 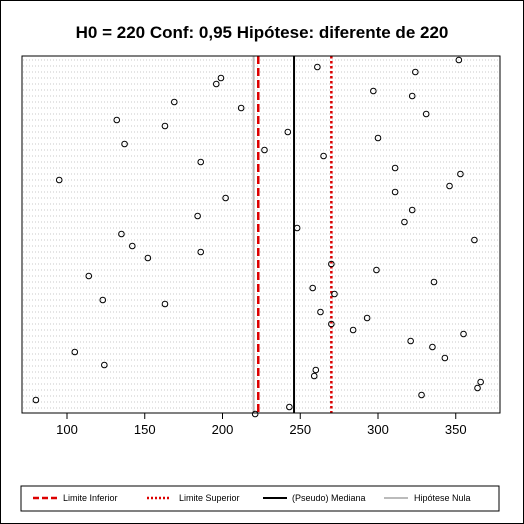 What do you see at coordinates (378, 429) in the screenshot?
I see `x-tick-label: 300` at bounding box center [378, 429].